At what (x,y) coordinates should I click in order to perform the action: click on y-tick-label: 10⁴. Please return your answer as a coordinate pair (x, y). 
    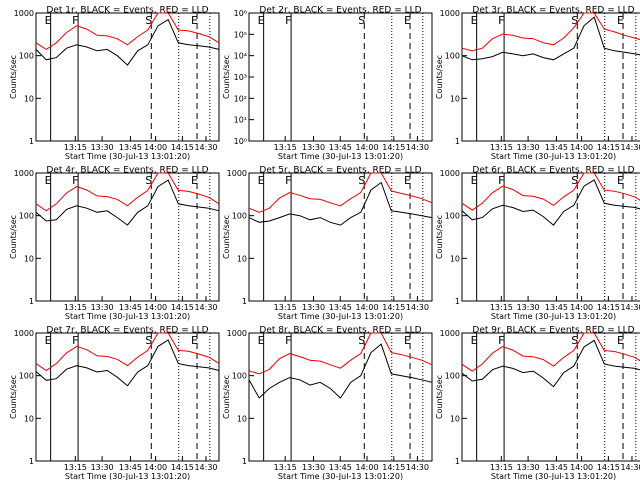
    Looking at the image, I should click on (240, 56).